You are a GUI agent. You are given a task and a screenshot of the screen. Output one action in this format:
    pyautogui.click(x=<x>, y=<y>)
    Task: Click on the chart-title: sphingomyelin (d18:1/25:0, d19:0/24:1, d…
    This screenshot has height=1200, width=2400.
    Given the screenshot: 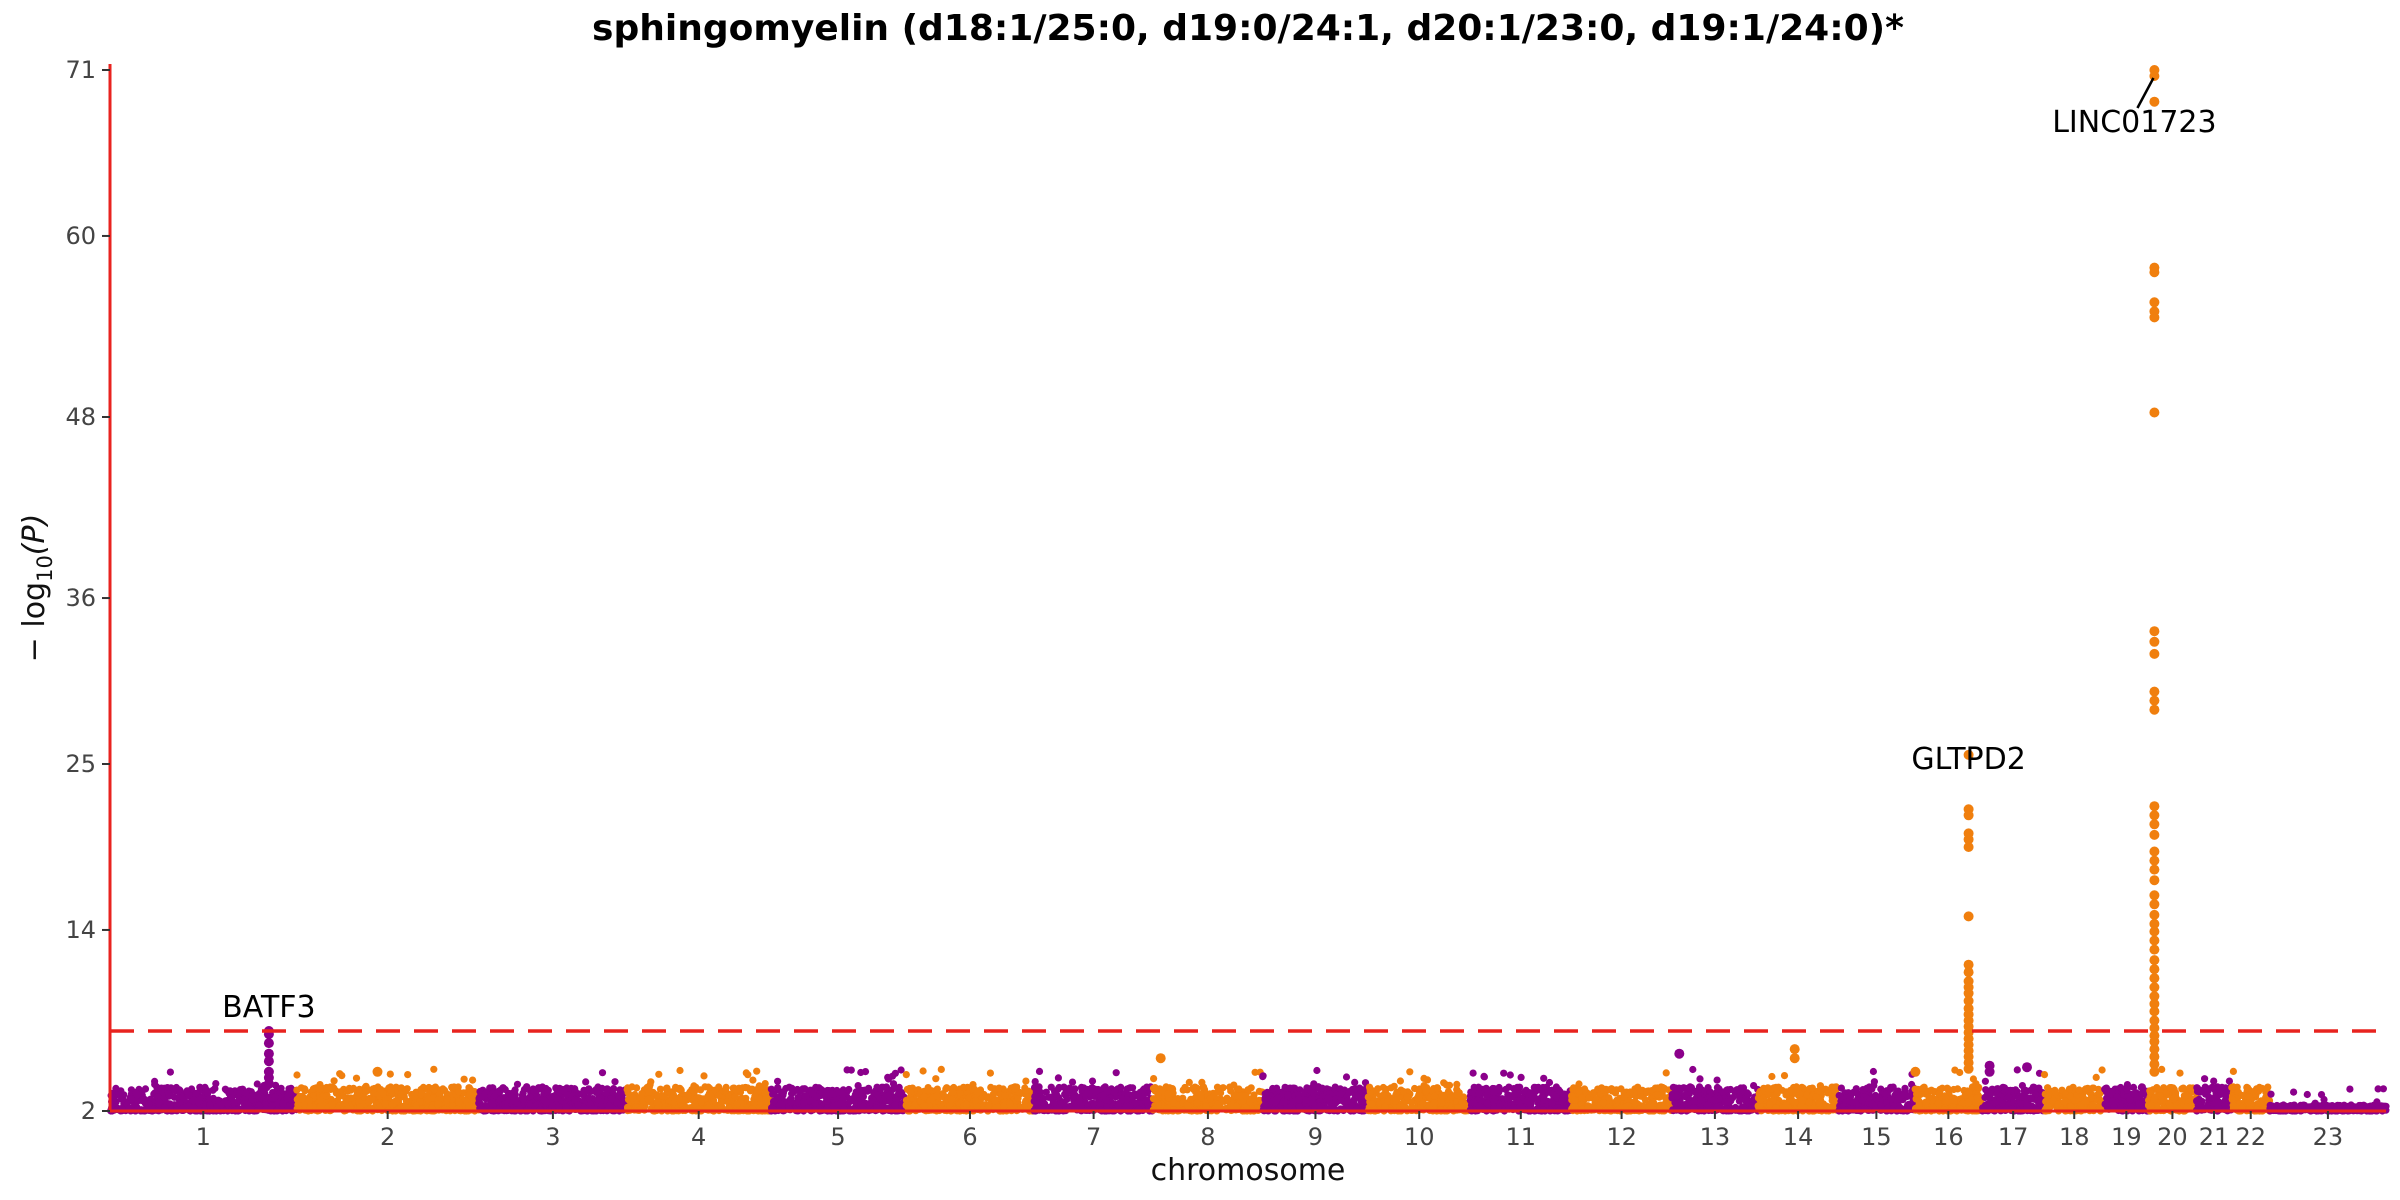 What is the action you would take?
    pyautogui.click(x=1248, y=28)
    